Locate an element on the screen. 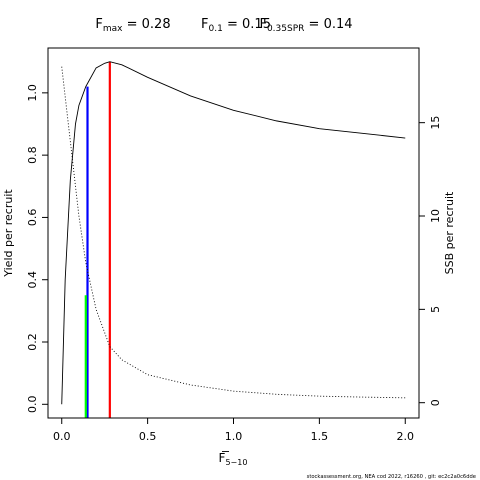 Image resolution: width=480 pixels, height=480 pixels. title-f035-symbol: F is located at coordinates (262, 24).